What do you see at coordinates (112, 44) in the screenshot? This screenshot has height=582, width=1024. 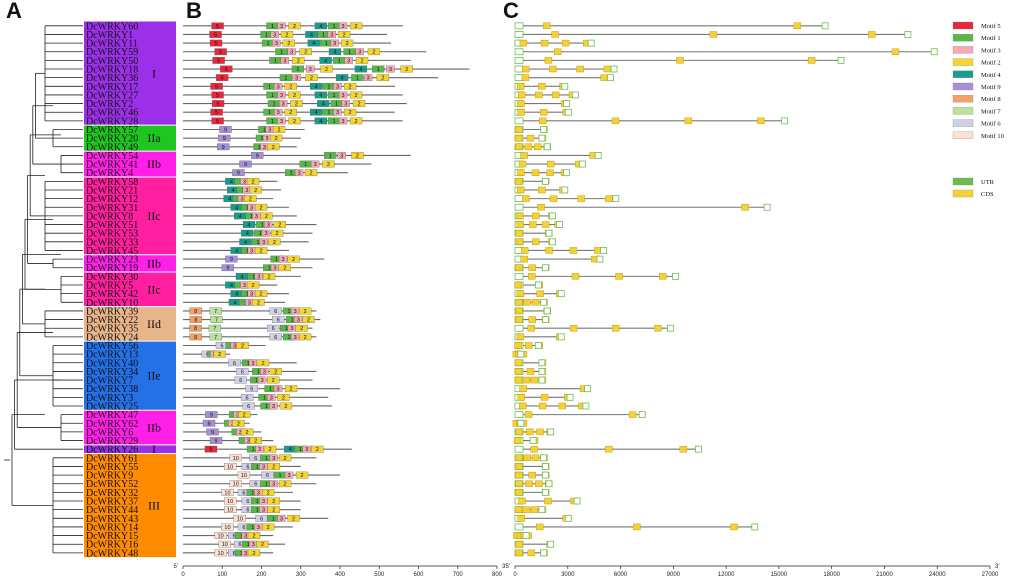 I see `gene-label: DcWRKY11` at bounding box center [112, 44].